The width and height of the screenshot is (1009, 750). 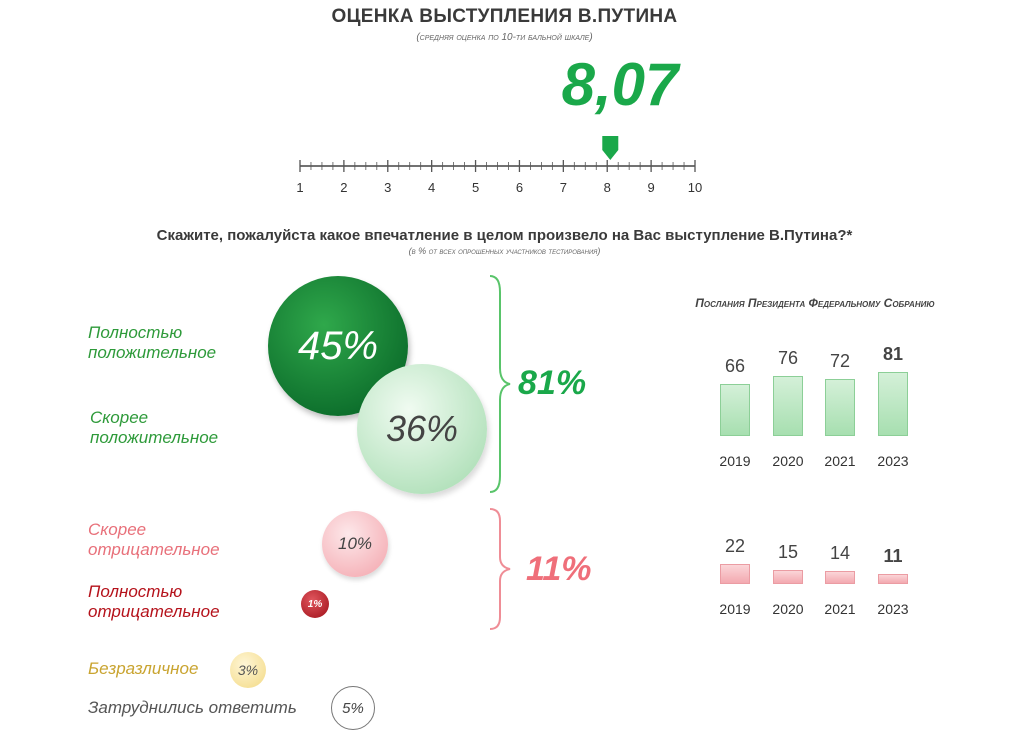 I want to click on scale-tick-label: 6, so click(x=519, y=187).